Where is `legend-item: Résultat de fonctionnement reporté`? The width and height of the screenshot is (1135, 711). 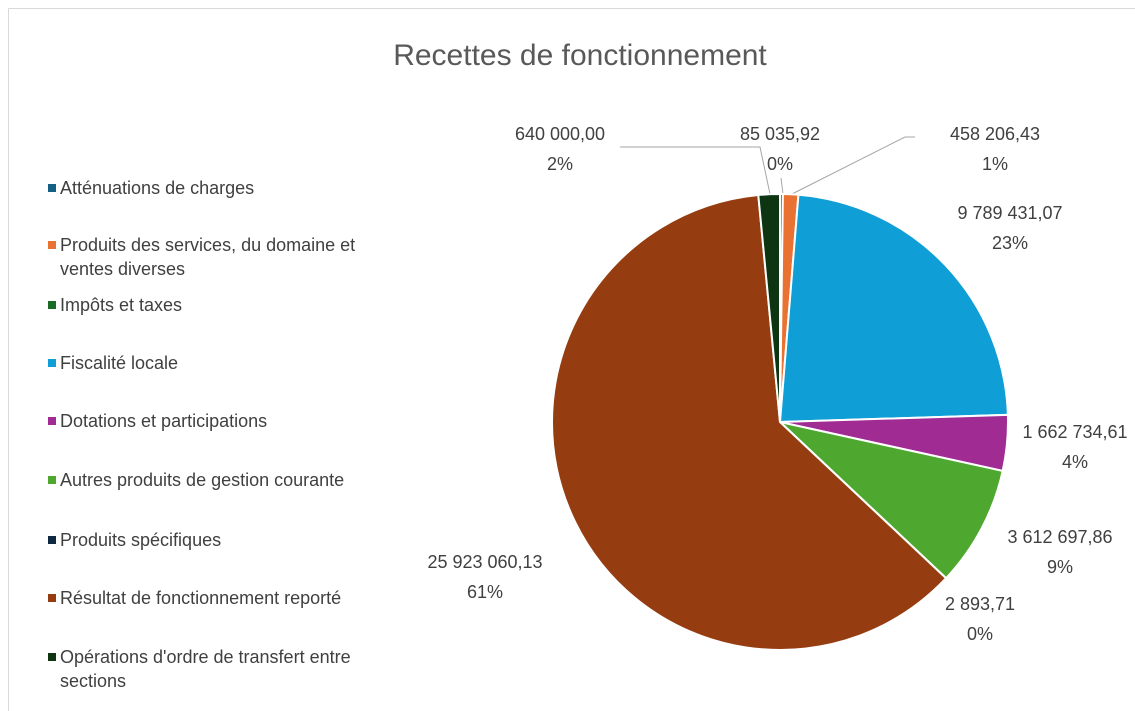 legend-item: Résultat de fonctionnement reporté is located at coordinates (204, 598).